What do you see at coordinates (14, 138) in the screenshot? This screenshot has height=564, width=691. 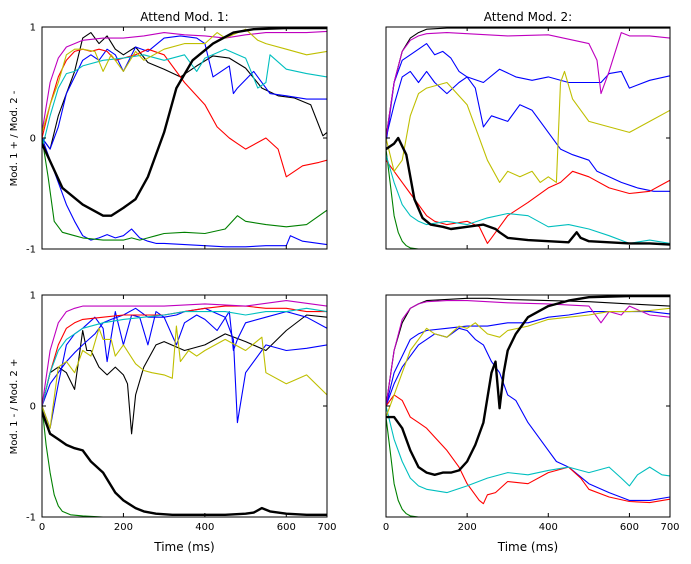 I see `top-left-ylabel: Mod. 1 + / Mod. 2 -` at bounding box center [14, 138].